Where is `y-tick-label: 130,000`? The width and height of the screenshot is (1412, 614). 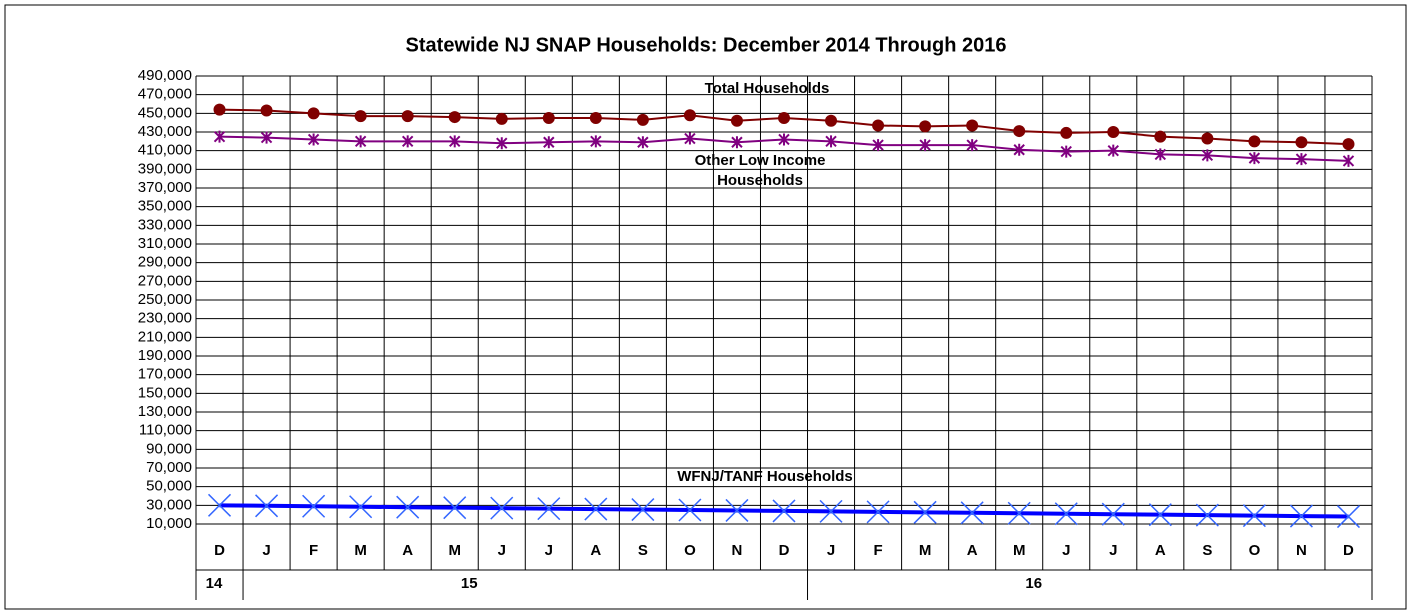
y-tick-label: 130,000 is located at coordinates (165, 411).